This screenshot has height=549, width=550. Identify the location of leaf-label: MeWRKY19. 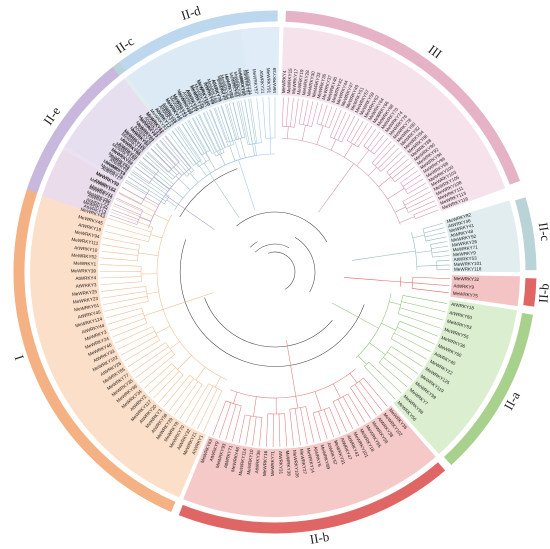
(300, 82).